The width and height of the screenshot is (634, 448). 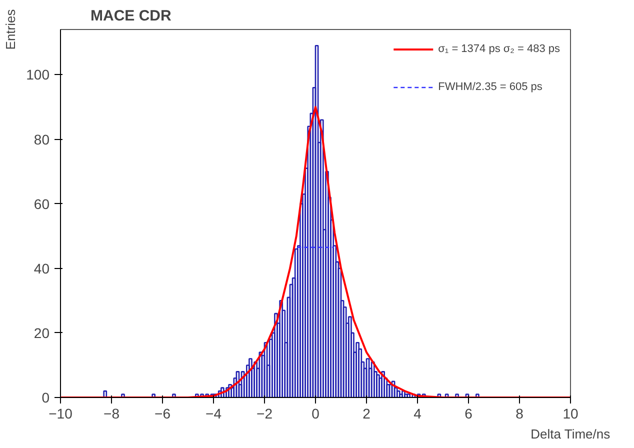 What do you see at coordinates (264, 414) in the screenshot?
I see `x-tick-label: −2` at bounding box center [264, 414].